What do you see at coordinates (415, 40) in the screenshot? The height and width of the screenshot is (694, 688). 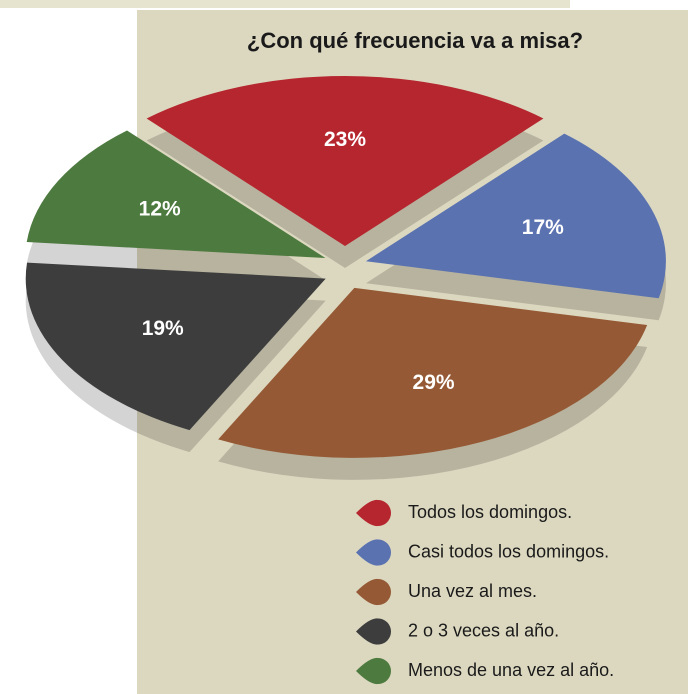 I see `chart-title: ¿Con qué frecuencia va a misa?` at bounding box center [415, 40].